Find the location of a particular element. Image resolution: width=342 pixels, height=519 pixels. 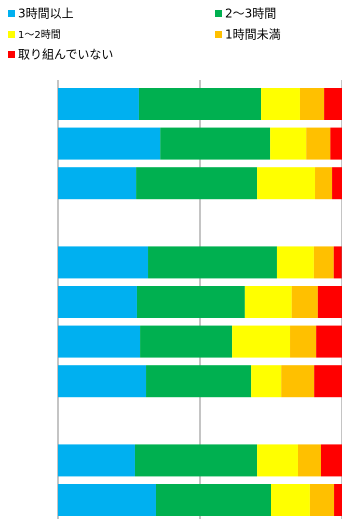

legend-label: 2～3時間 is located at coordinates (250, 14).